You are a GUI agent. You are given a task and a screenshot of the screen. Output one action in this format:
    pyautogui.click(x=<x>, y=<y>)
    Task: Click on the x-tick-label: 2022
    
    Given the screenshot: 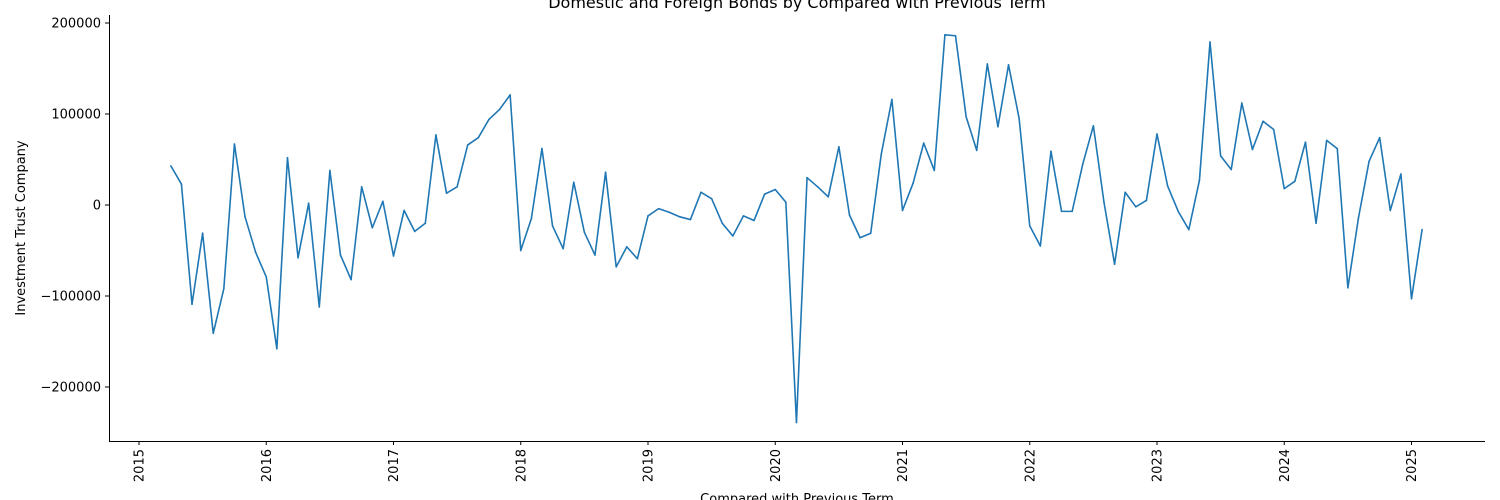 What is the action you would take?
    pyautogui.click(x=1030, y=465)
    